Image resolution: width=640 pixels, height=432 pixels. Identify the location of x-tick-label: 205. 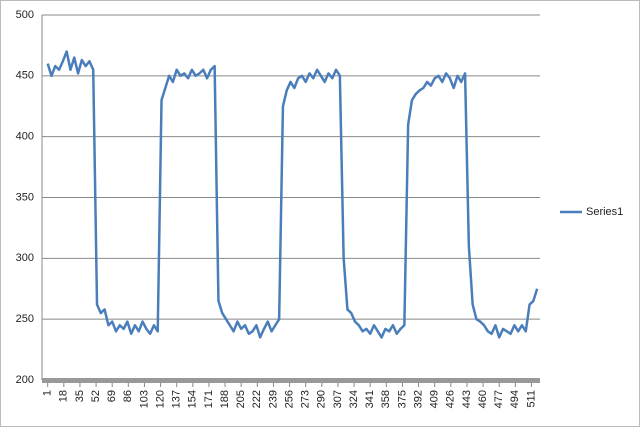
(241, 399).